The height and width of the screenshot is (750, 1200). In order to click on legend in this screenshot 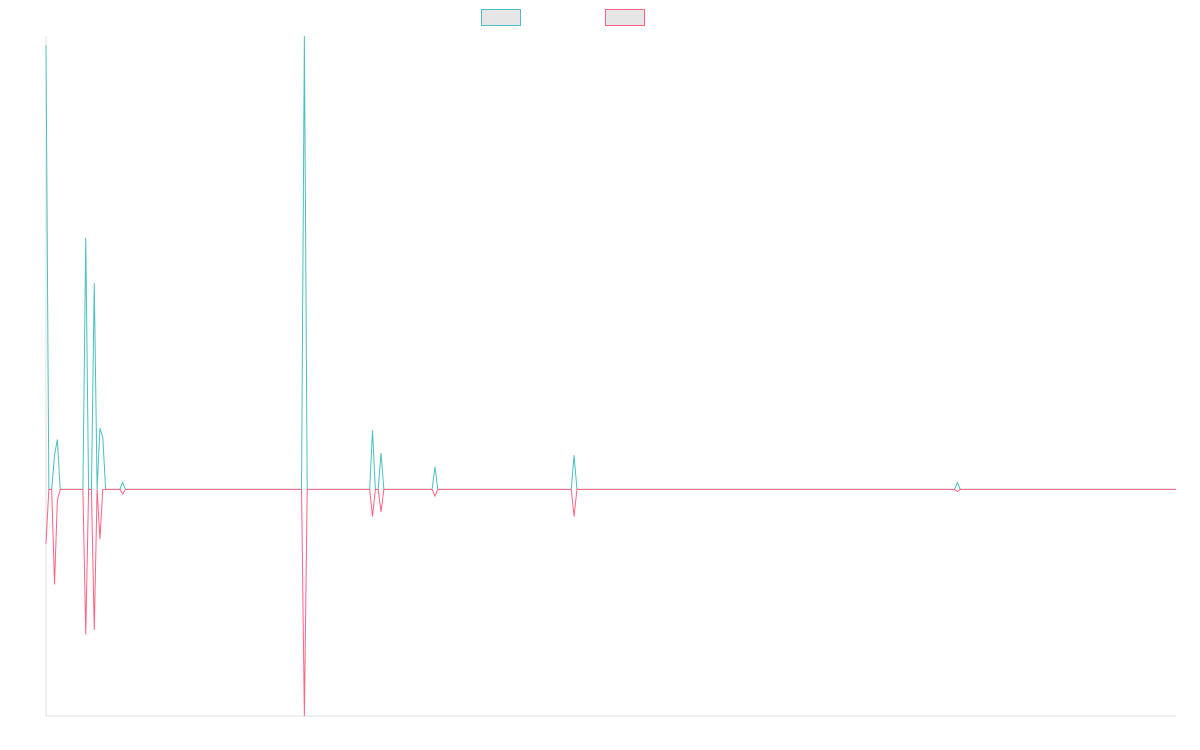, I will do `click(563, 17)`.